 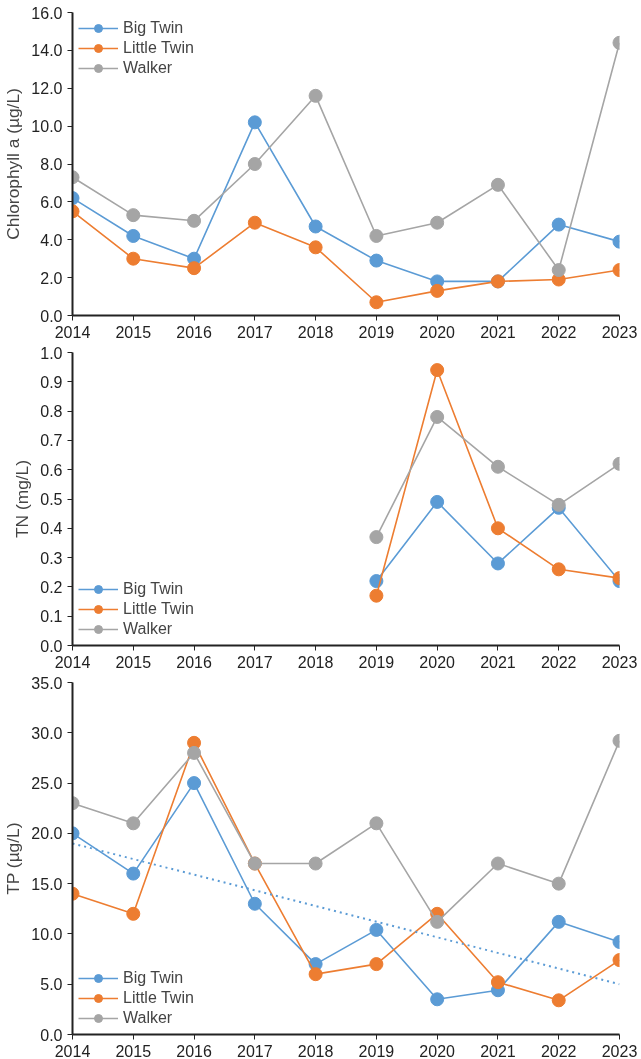 What do you see at coordinates (51, 412) in the screenshot?
I see `y-tick-label: 0.8` at bounding box center [51, 412].